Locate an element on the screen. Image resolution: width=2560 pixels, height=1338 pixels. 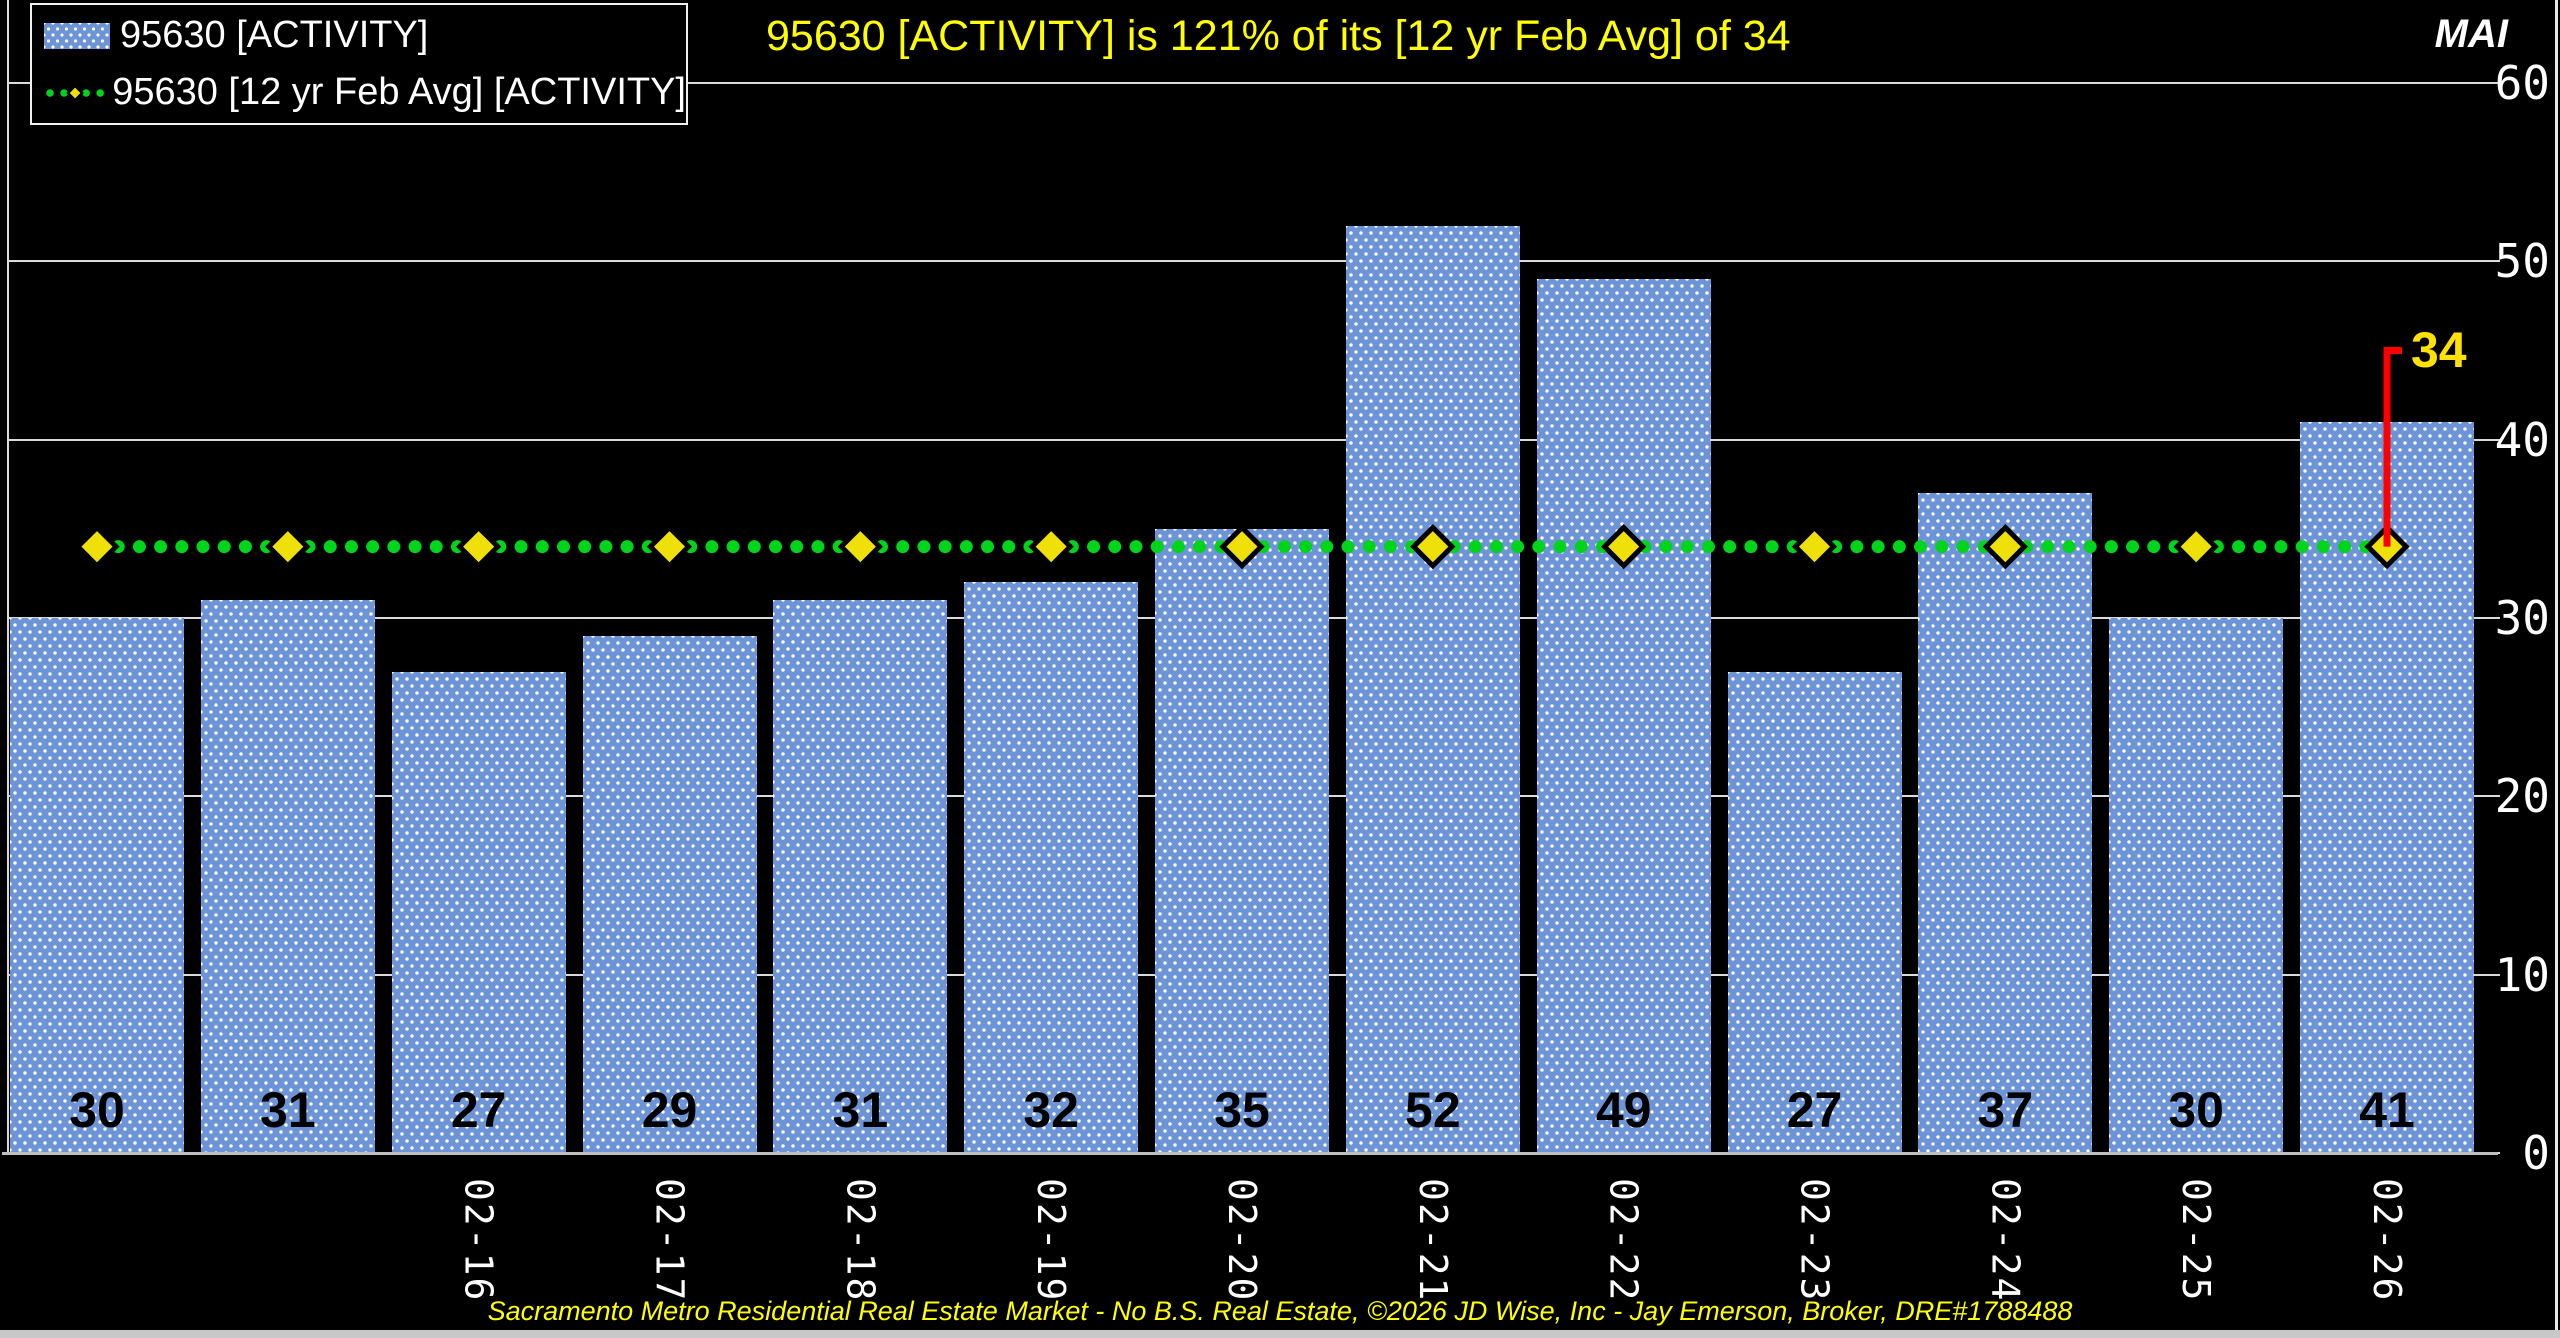
x-axis-tick-label: 02-20 is located at coordinates (1242, 1240).